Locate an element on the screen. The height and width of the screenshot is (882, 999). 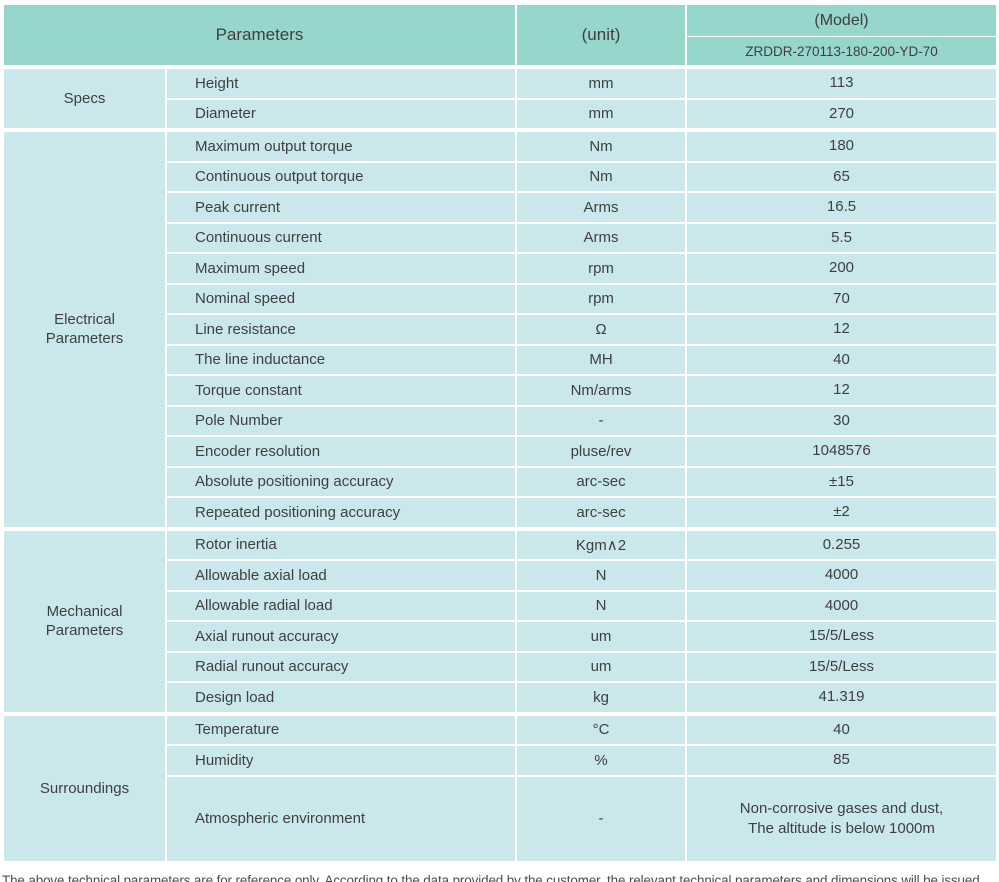
value-cell: 270 is located at coordinates (841, 114).